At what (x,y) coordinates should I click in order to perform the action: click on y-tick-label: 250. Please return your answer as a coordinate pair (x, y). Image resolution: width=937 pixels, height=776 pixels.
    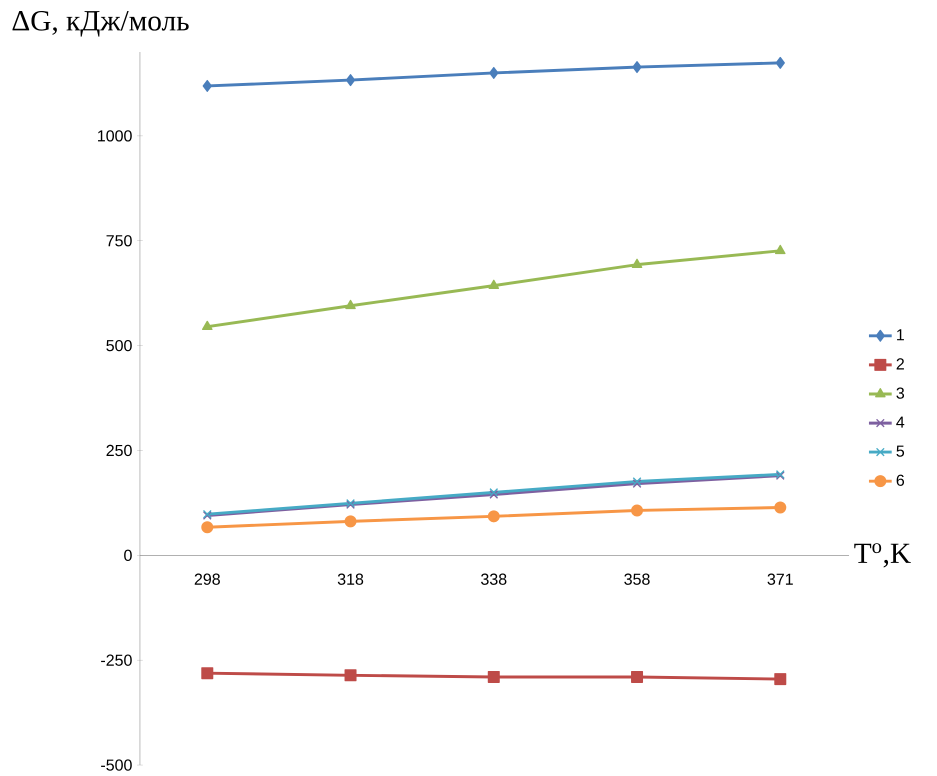
    Looking at the image, I should click on (119, 450).